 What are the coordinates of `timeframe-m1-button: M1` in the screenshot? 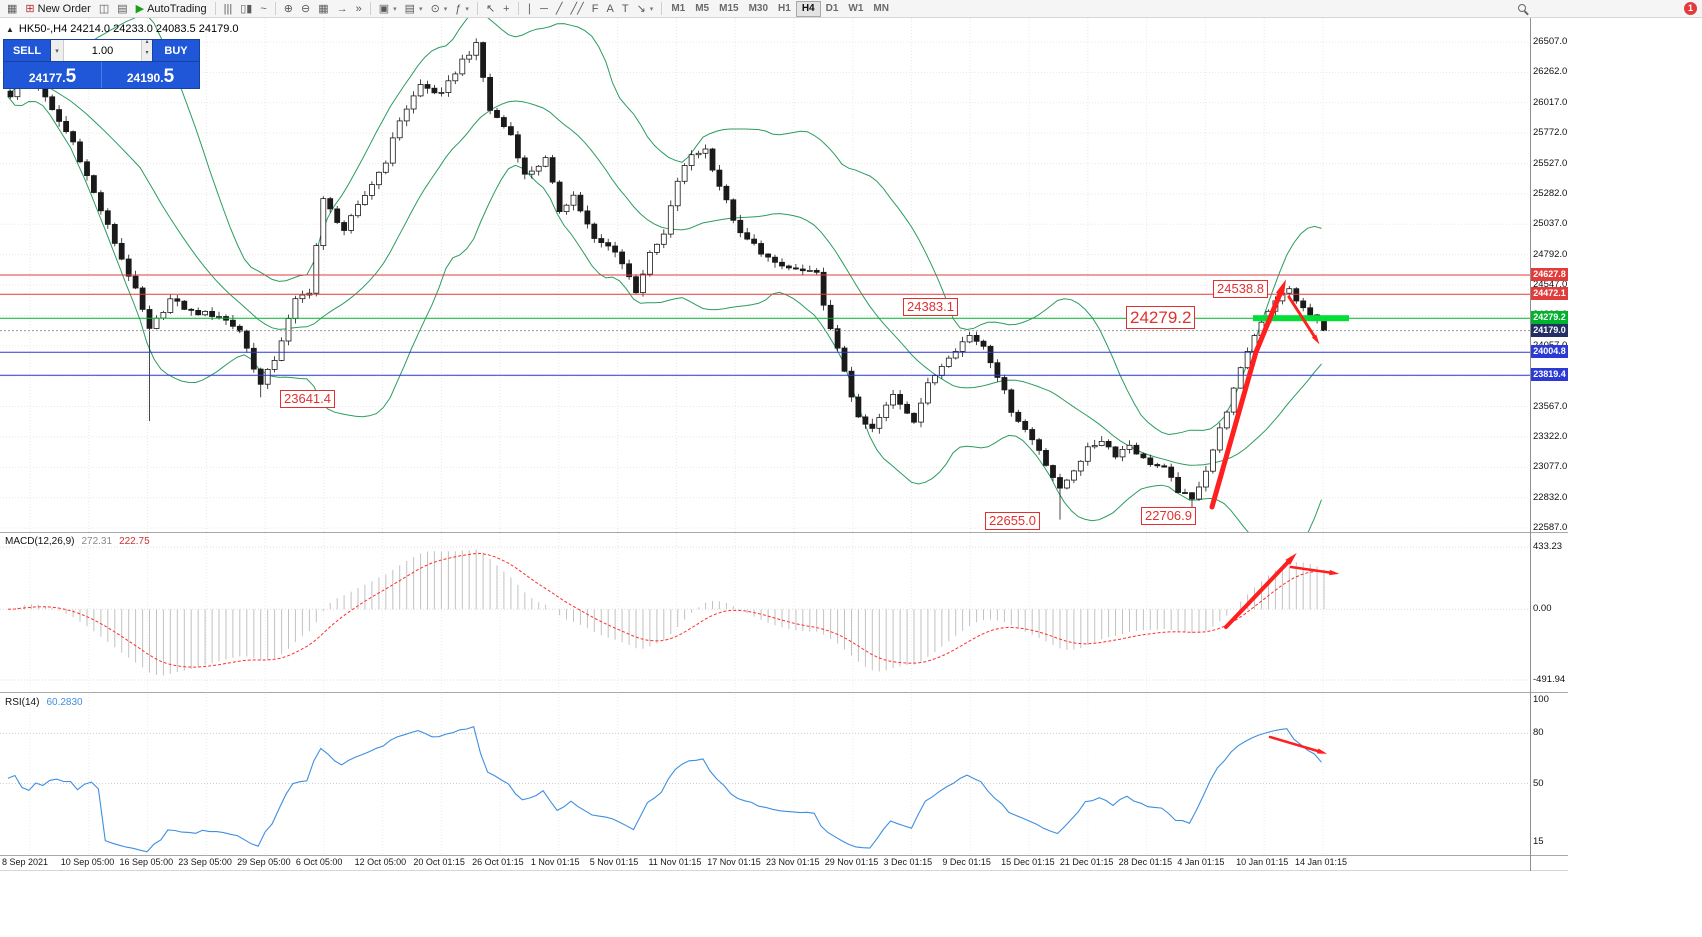 It's located at (678, 8).